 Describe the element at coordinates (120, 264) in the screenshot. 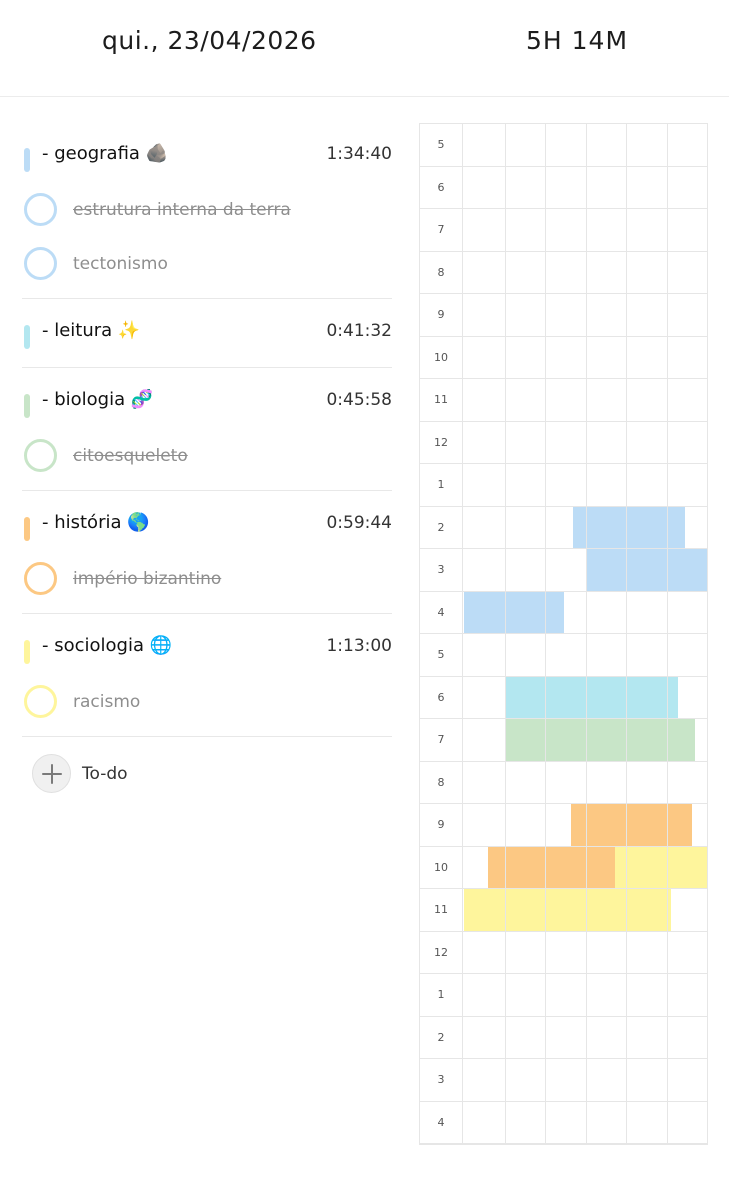

I see `task-label: tectonismo` at that location.